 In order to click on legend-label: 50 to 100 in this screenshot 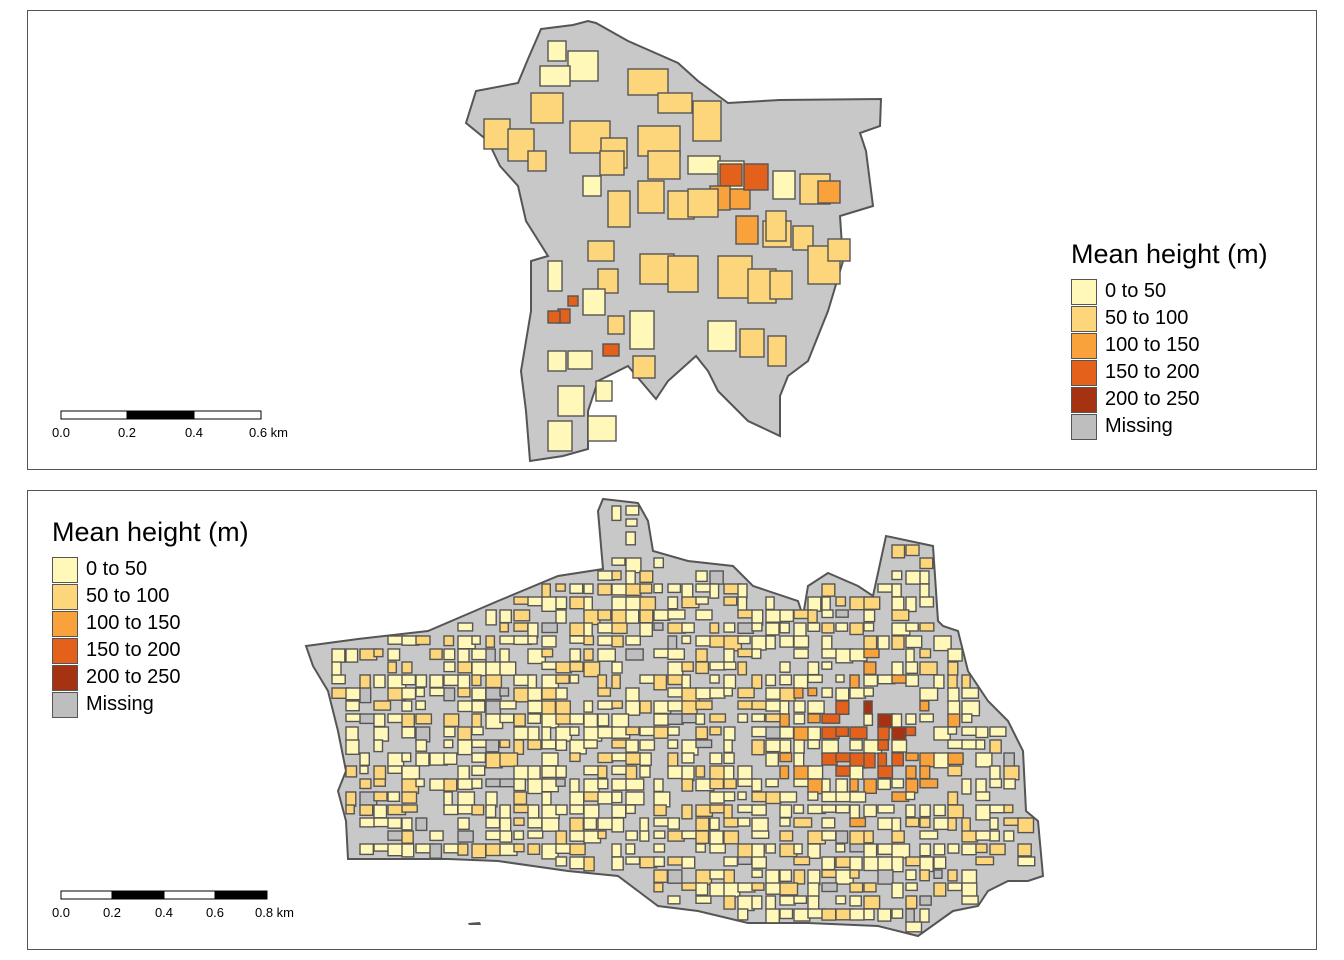, I will do `click(128, 596)`.